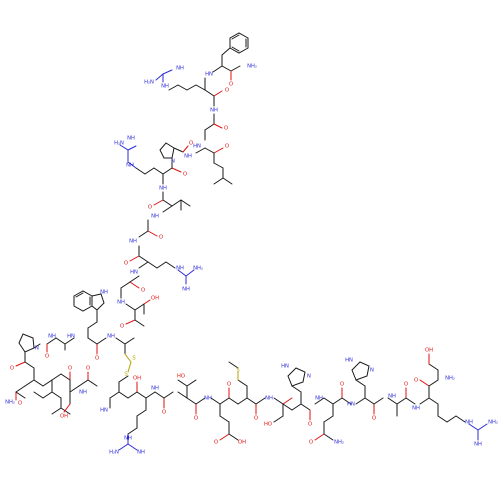 Image resolution: width=500 pixels, height=500 pixels. What do you see at coordinates (450, 379) in the screenshot?
I see `amine-nh2-label: NH₂` at bounding box center [450, 379].